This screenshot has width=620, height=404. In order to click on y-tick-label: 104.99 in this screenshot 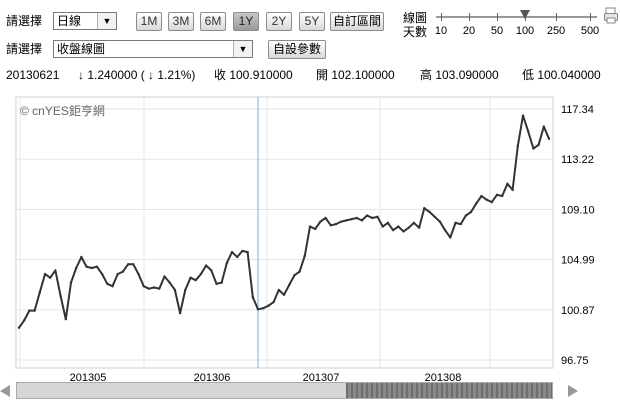, I will do `click(578, 261)`.